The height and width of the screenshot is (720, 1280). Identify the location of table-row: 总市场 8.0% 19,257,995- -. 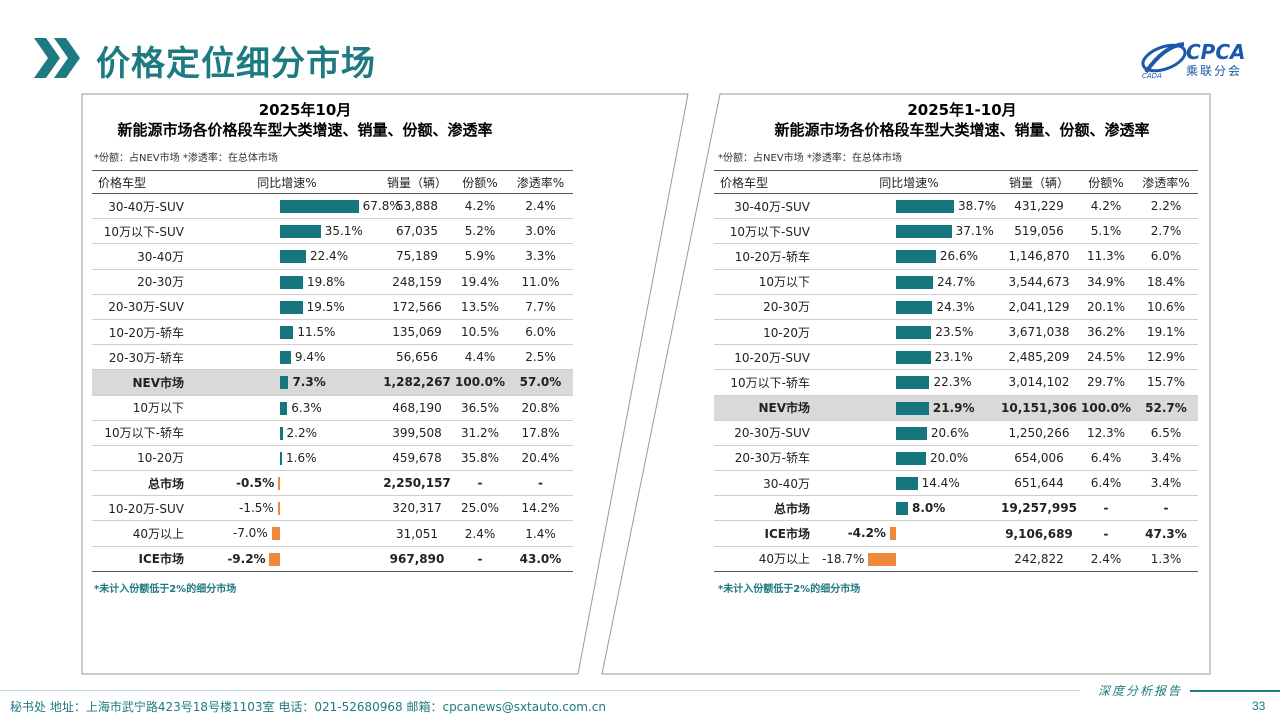
(956, 508).